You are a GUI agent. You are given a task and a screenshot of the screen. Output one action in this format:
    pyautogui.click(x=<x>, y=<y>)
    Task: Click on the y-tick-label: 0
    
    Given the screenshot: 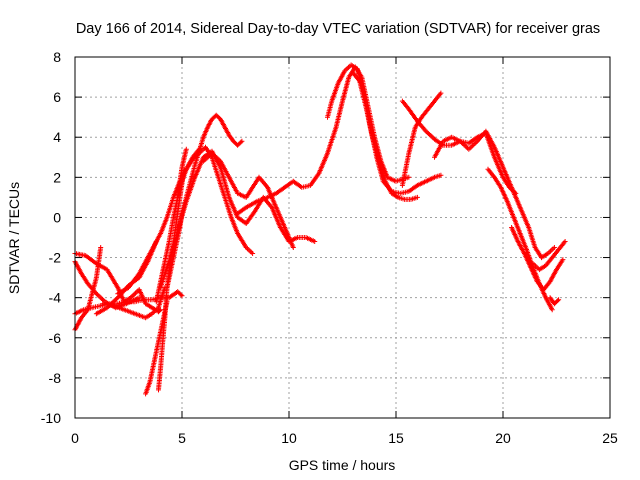 What is the action you would take?
    pyautogui.click(x=57, y=217)
    